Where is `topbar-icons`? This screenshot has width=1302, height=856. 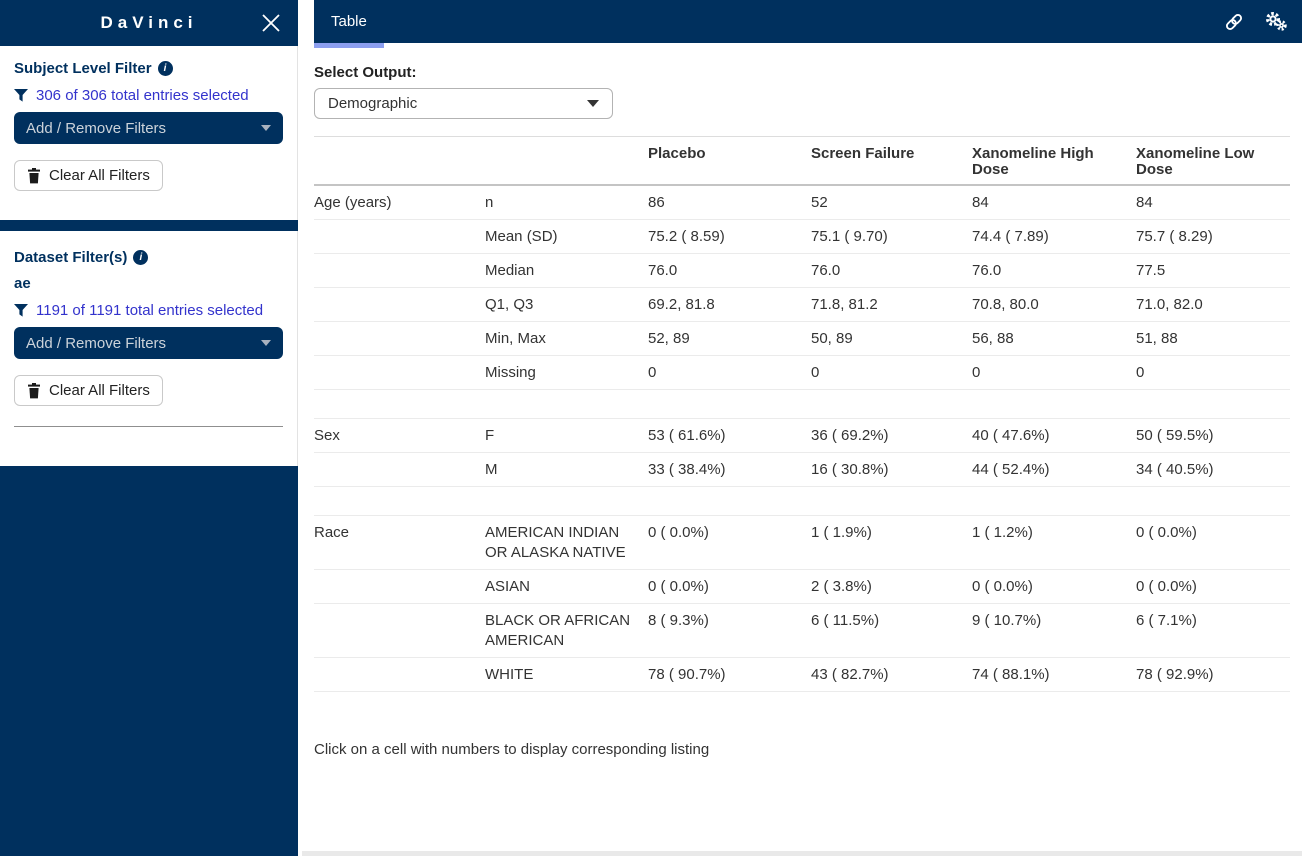
topbar-icons is located at coordinates (1262, 22).